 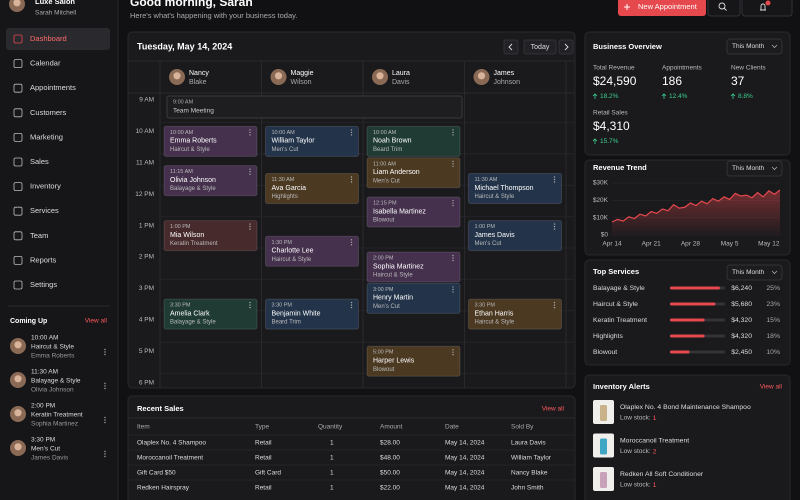 What do you see at coordinates (621, 386) in the screenshot?
I see `section-title: Inventory Alerts` at bounding box center [621, 386].